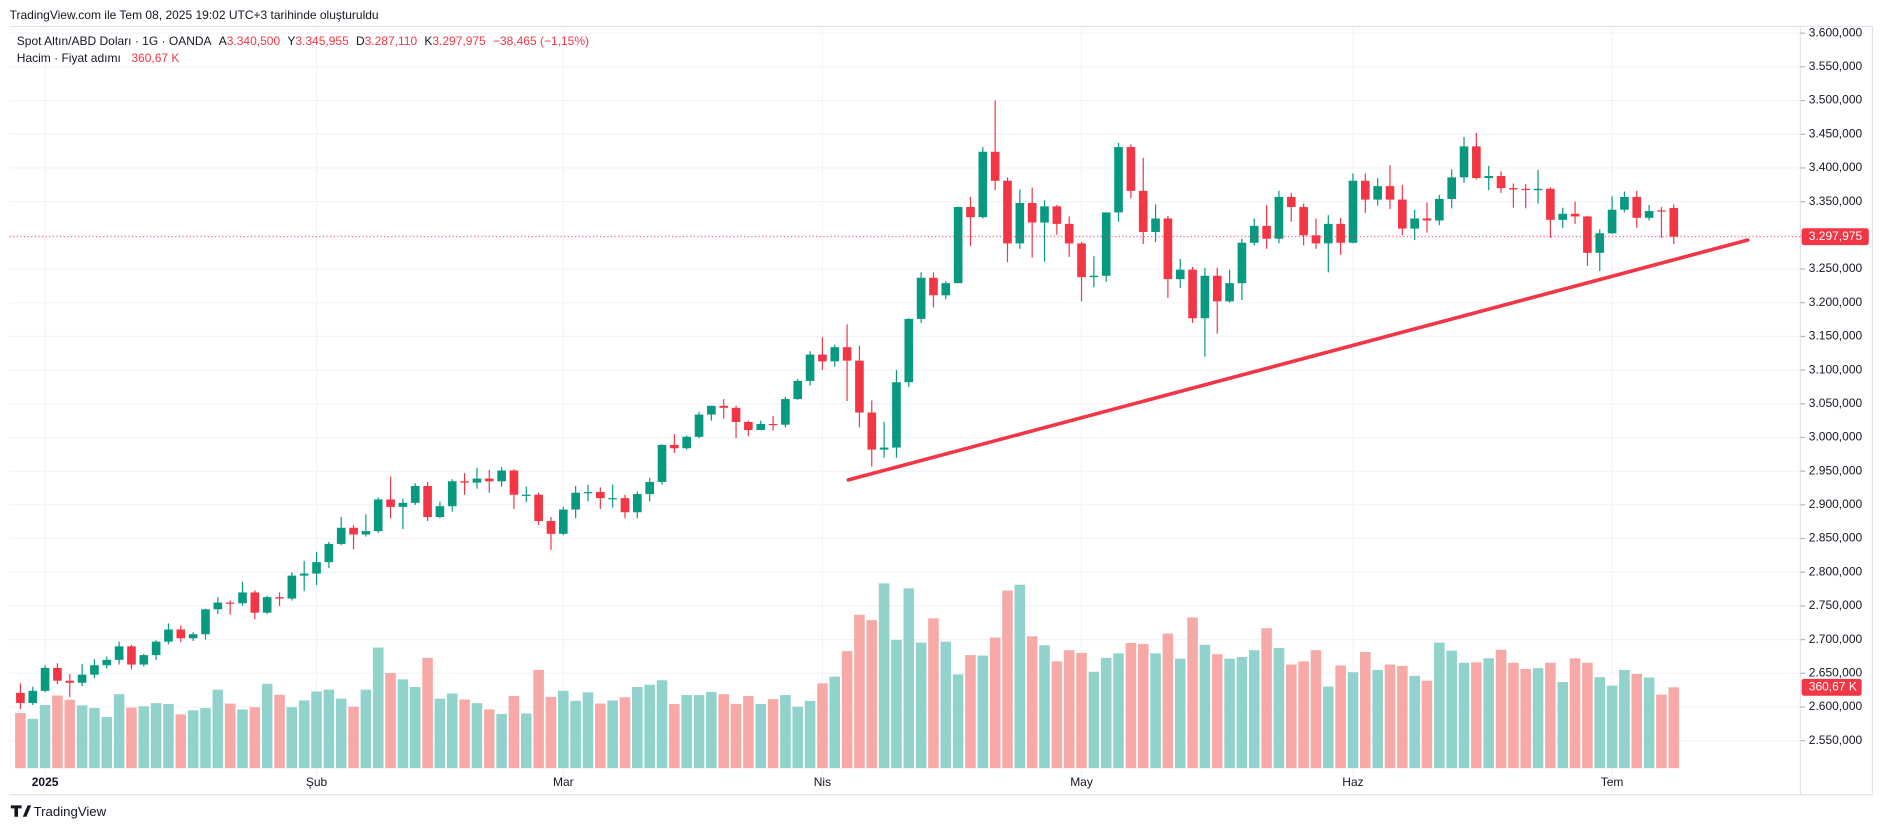 This screenshot has height=831, width=1882. Describe the element at coordinates (1836, 336) in the screenshot. I see `y-tick-label: 3.150,000` at that location.